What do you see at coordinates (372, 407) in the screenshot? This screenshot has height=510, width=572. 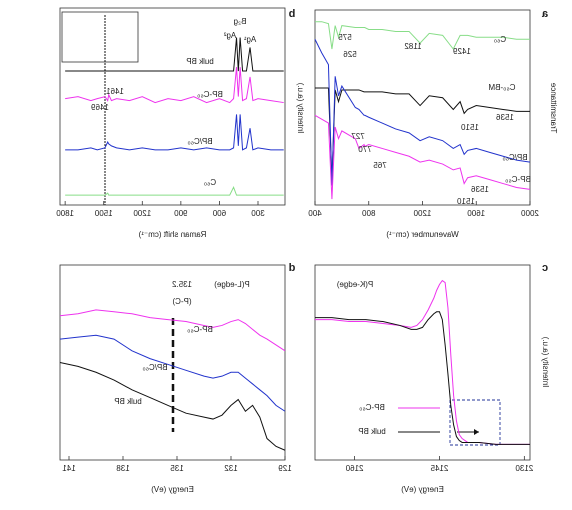 I see `legend-label: BP-C₆₀` at bounding box center [372, 407].